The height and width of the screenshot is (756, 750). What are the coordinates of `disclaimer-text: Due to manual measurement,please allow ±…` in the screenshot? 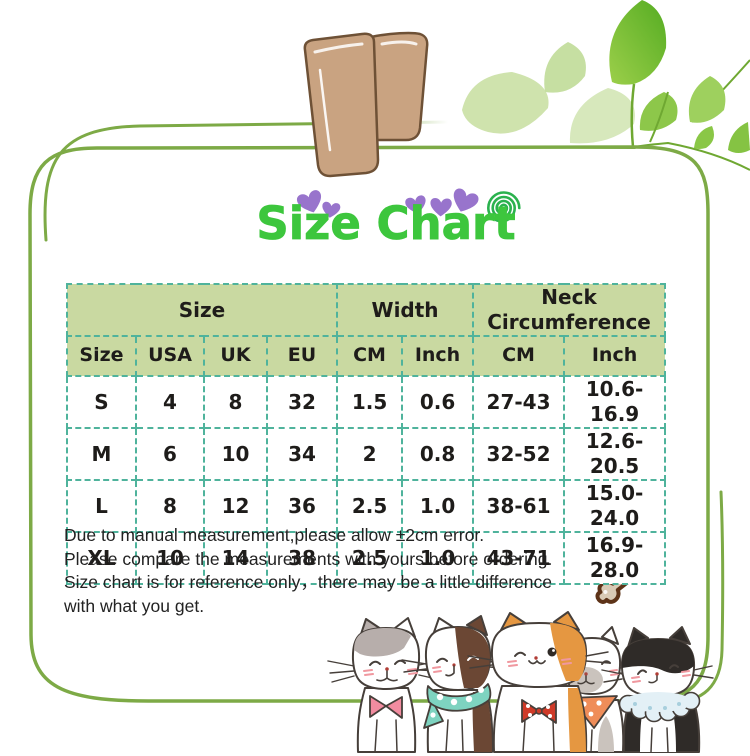 It's located at (308, 571).